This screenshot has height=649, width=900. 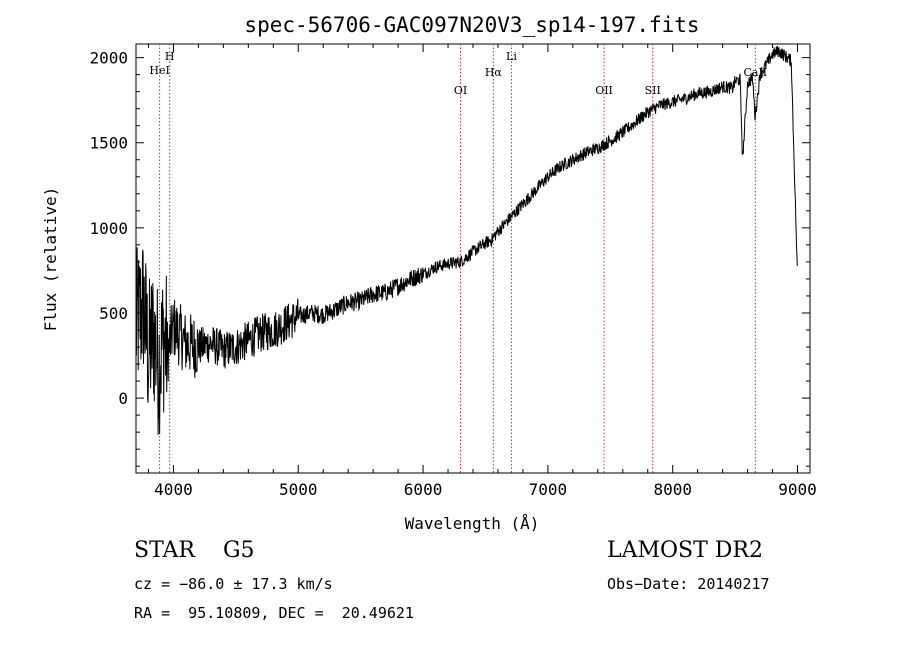 What do you see at coordinates (472, 523) in the screenshot?
I see `x-axis-label: Wavelength (Å)` at bounding box center [472, 523].